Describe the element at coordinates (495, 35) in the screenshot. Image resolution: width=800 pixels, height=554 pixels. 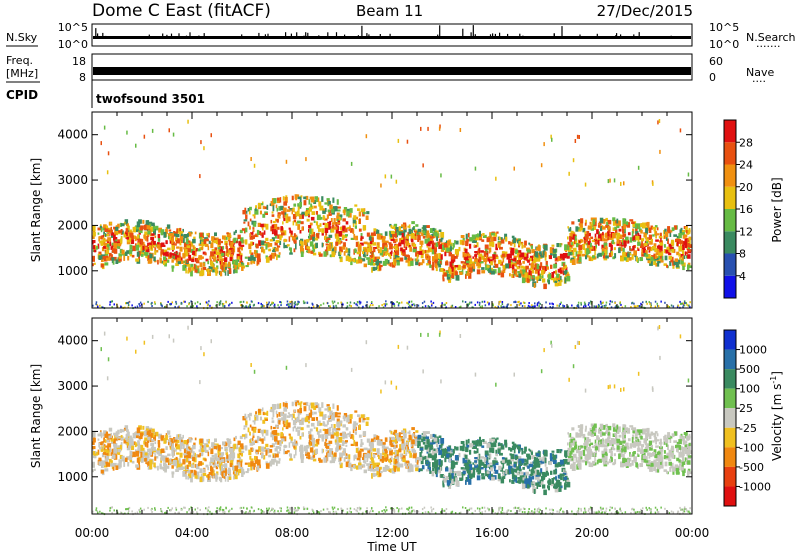
I see `nsky-spike` at that location.